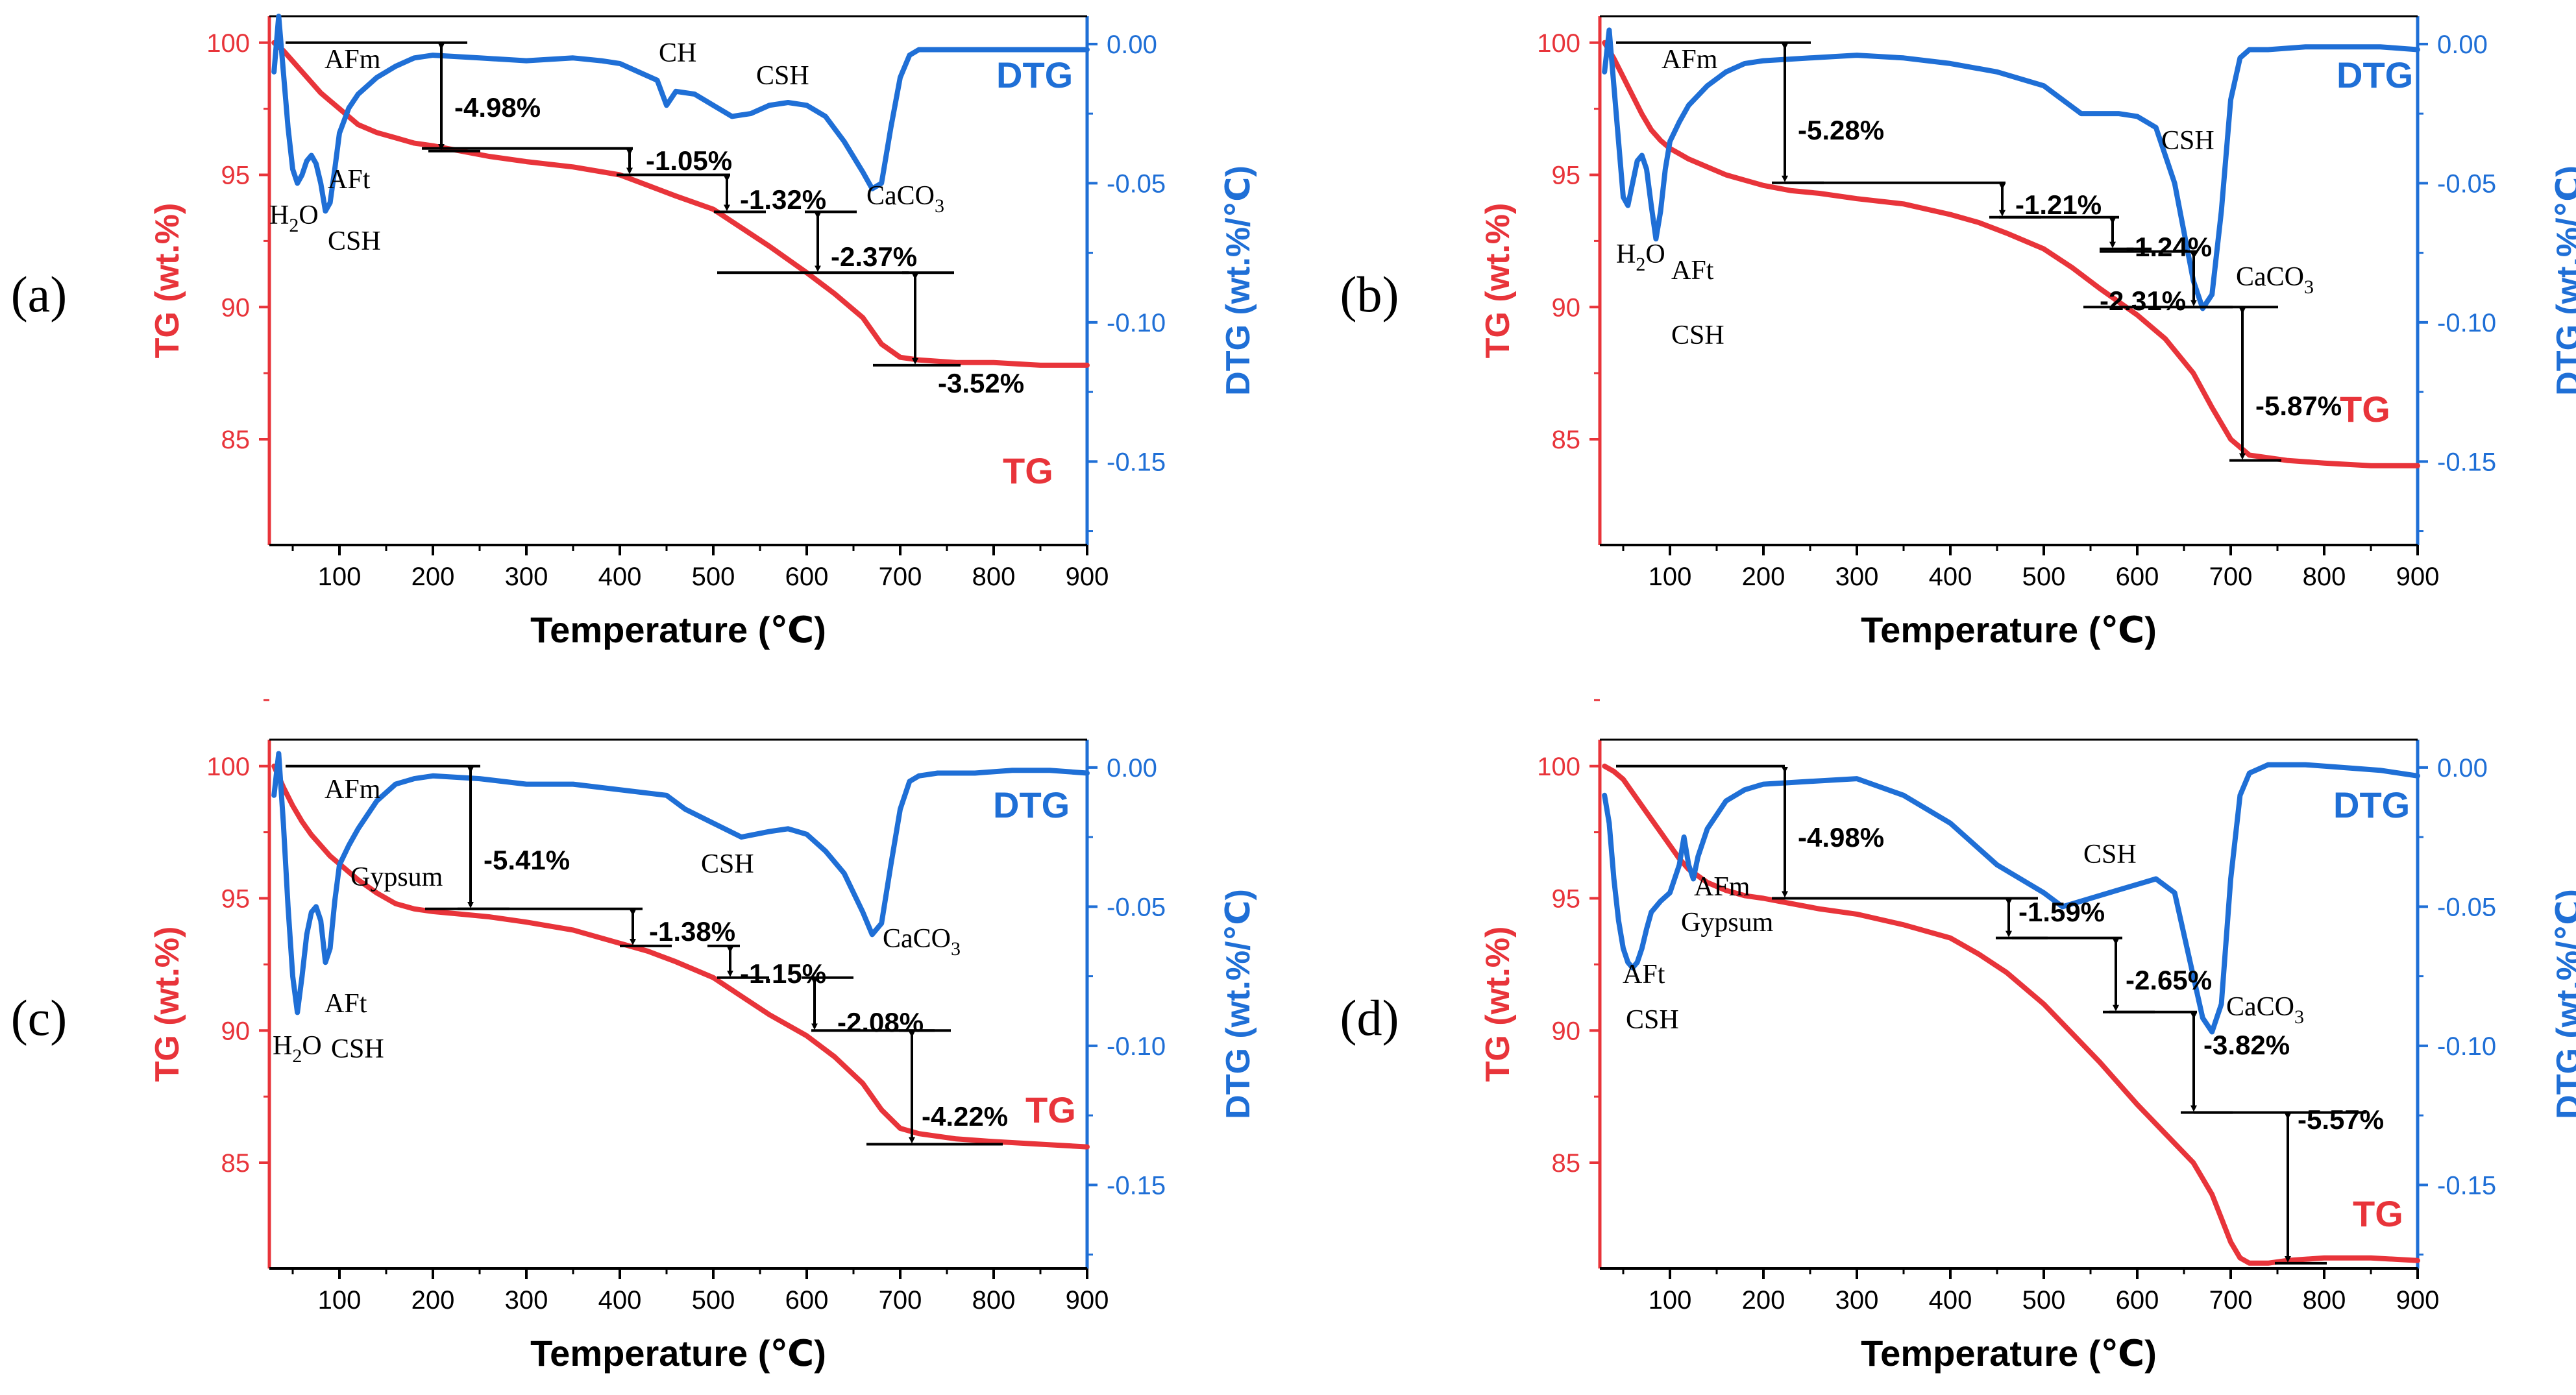 This screenshot has height=1395, width=2576. Describe the element at coordinates (874, 256) in the screenshot. I see `step-value-label: -2.37%` at that location.